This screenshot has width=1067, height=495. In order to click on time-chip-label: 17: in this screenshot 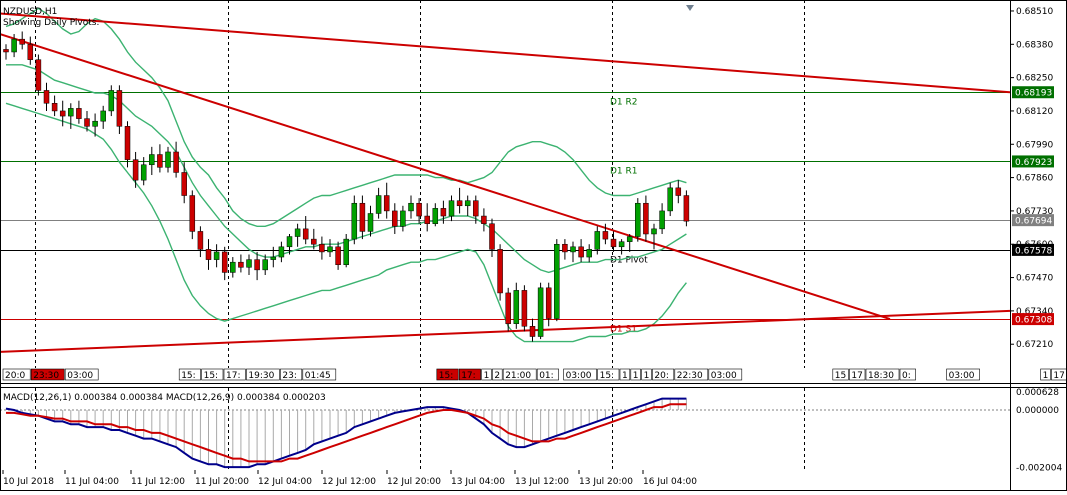, I will do `click(233, 376)`.